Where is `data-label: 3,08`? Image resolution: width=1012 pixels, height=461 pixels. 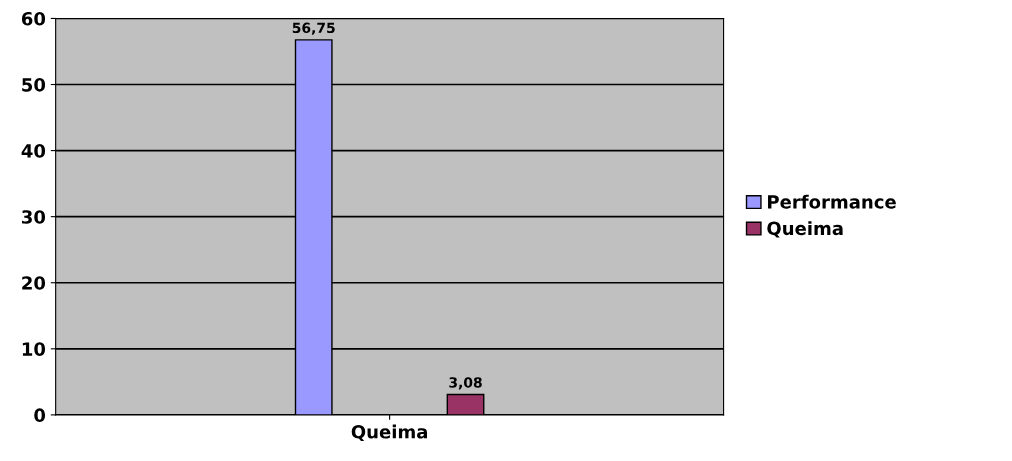 data-label: 3,08 is located at coordinates (465, 383).